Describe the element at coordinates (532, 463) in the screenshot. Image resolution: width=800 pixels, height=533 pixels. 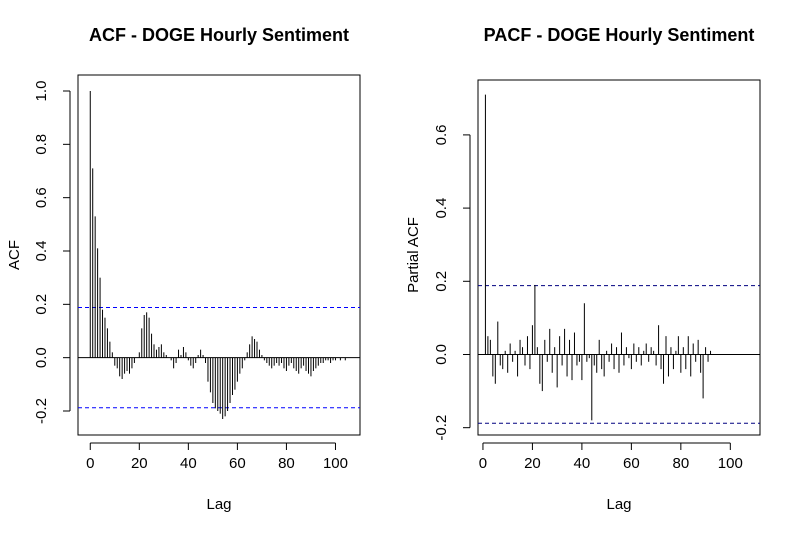
I see `pacf-x-tick-label: 20` at that location.